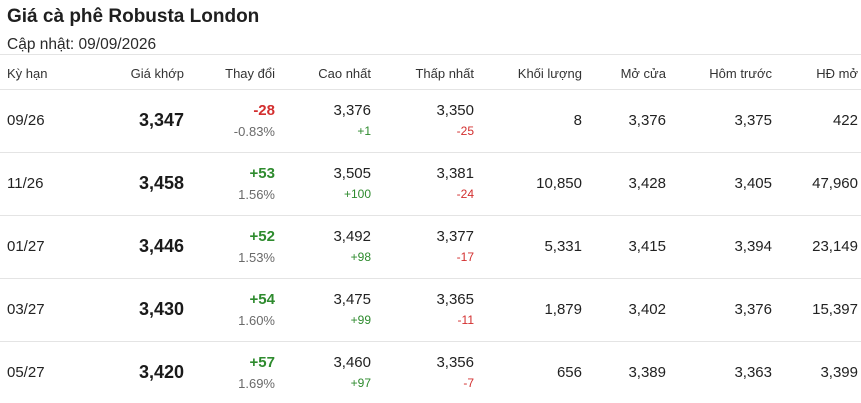  Describe the element at coordinates (430, 54) in the screenshot. I see `header-divider` at that location.